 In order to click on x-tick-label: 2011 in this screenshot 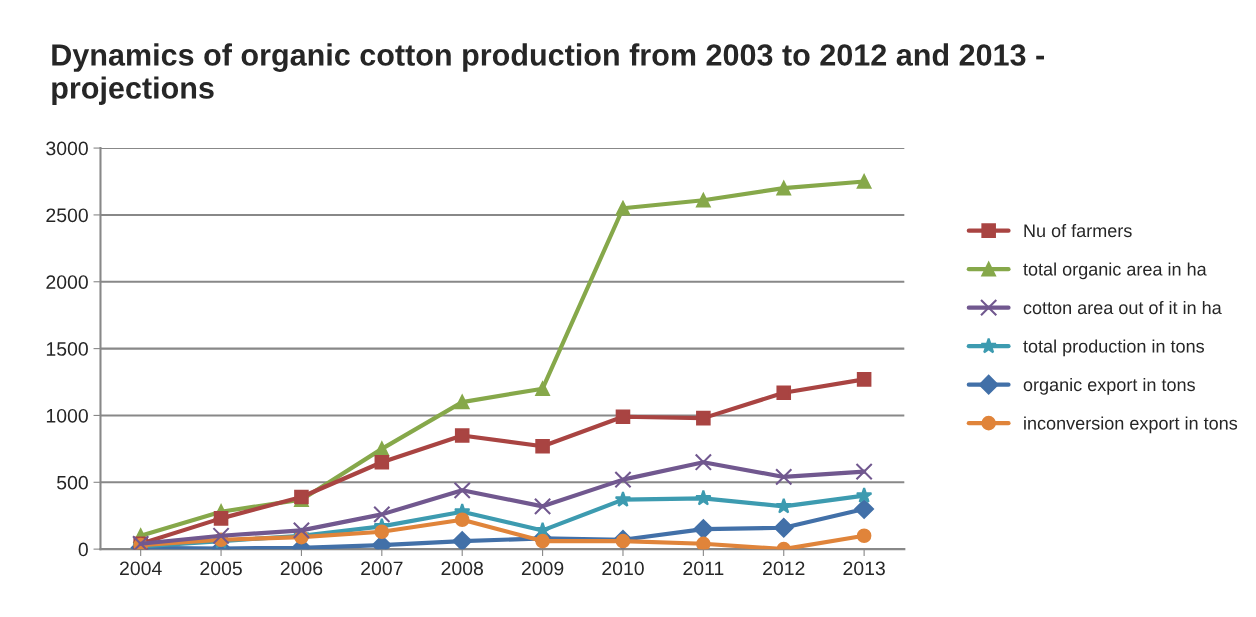, I will do `click(703, 568)`.